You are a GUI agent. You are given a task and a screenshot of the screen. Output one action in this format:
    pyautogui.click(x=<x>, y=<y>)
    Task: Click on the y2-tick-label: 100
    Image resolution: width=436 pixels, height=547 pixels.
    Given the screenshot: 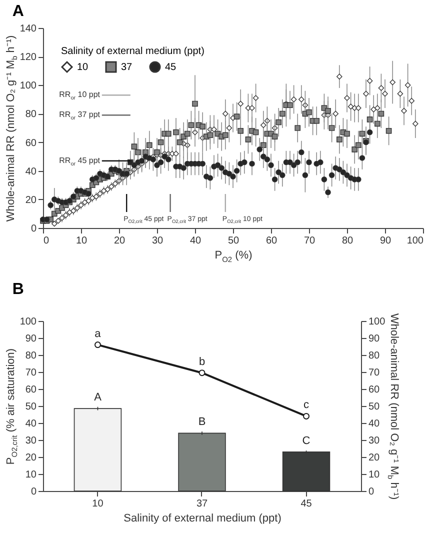 What is the action you would take?
    pyautogui.click(x=377, y=322)
    